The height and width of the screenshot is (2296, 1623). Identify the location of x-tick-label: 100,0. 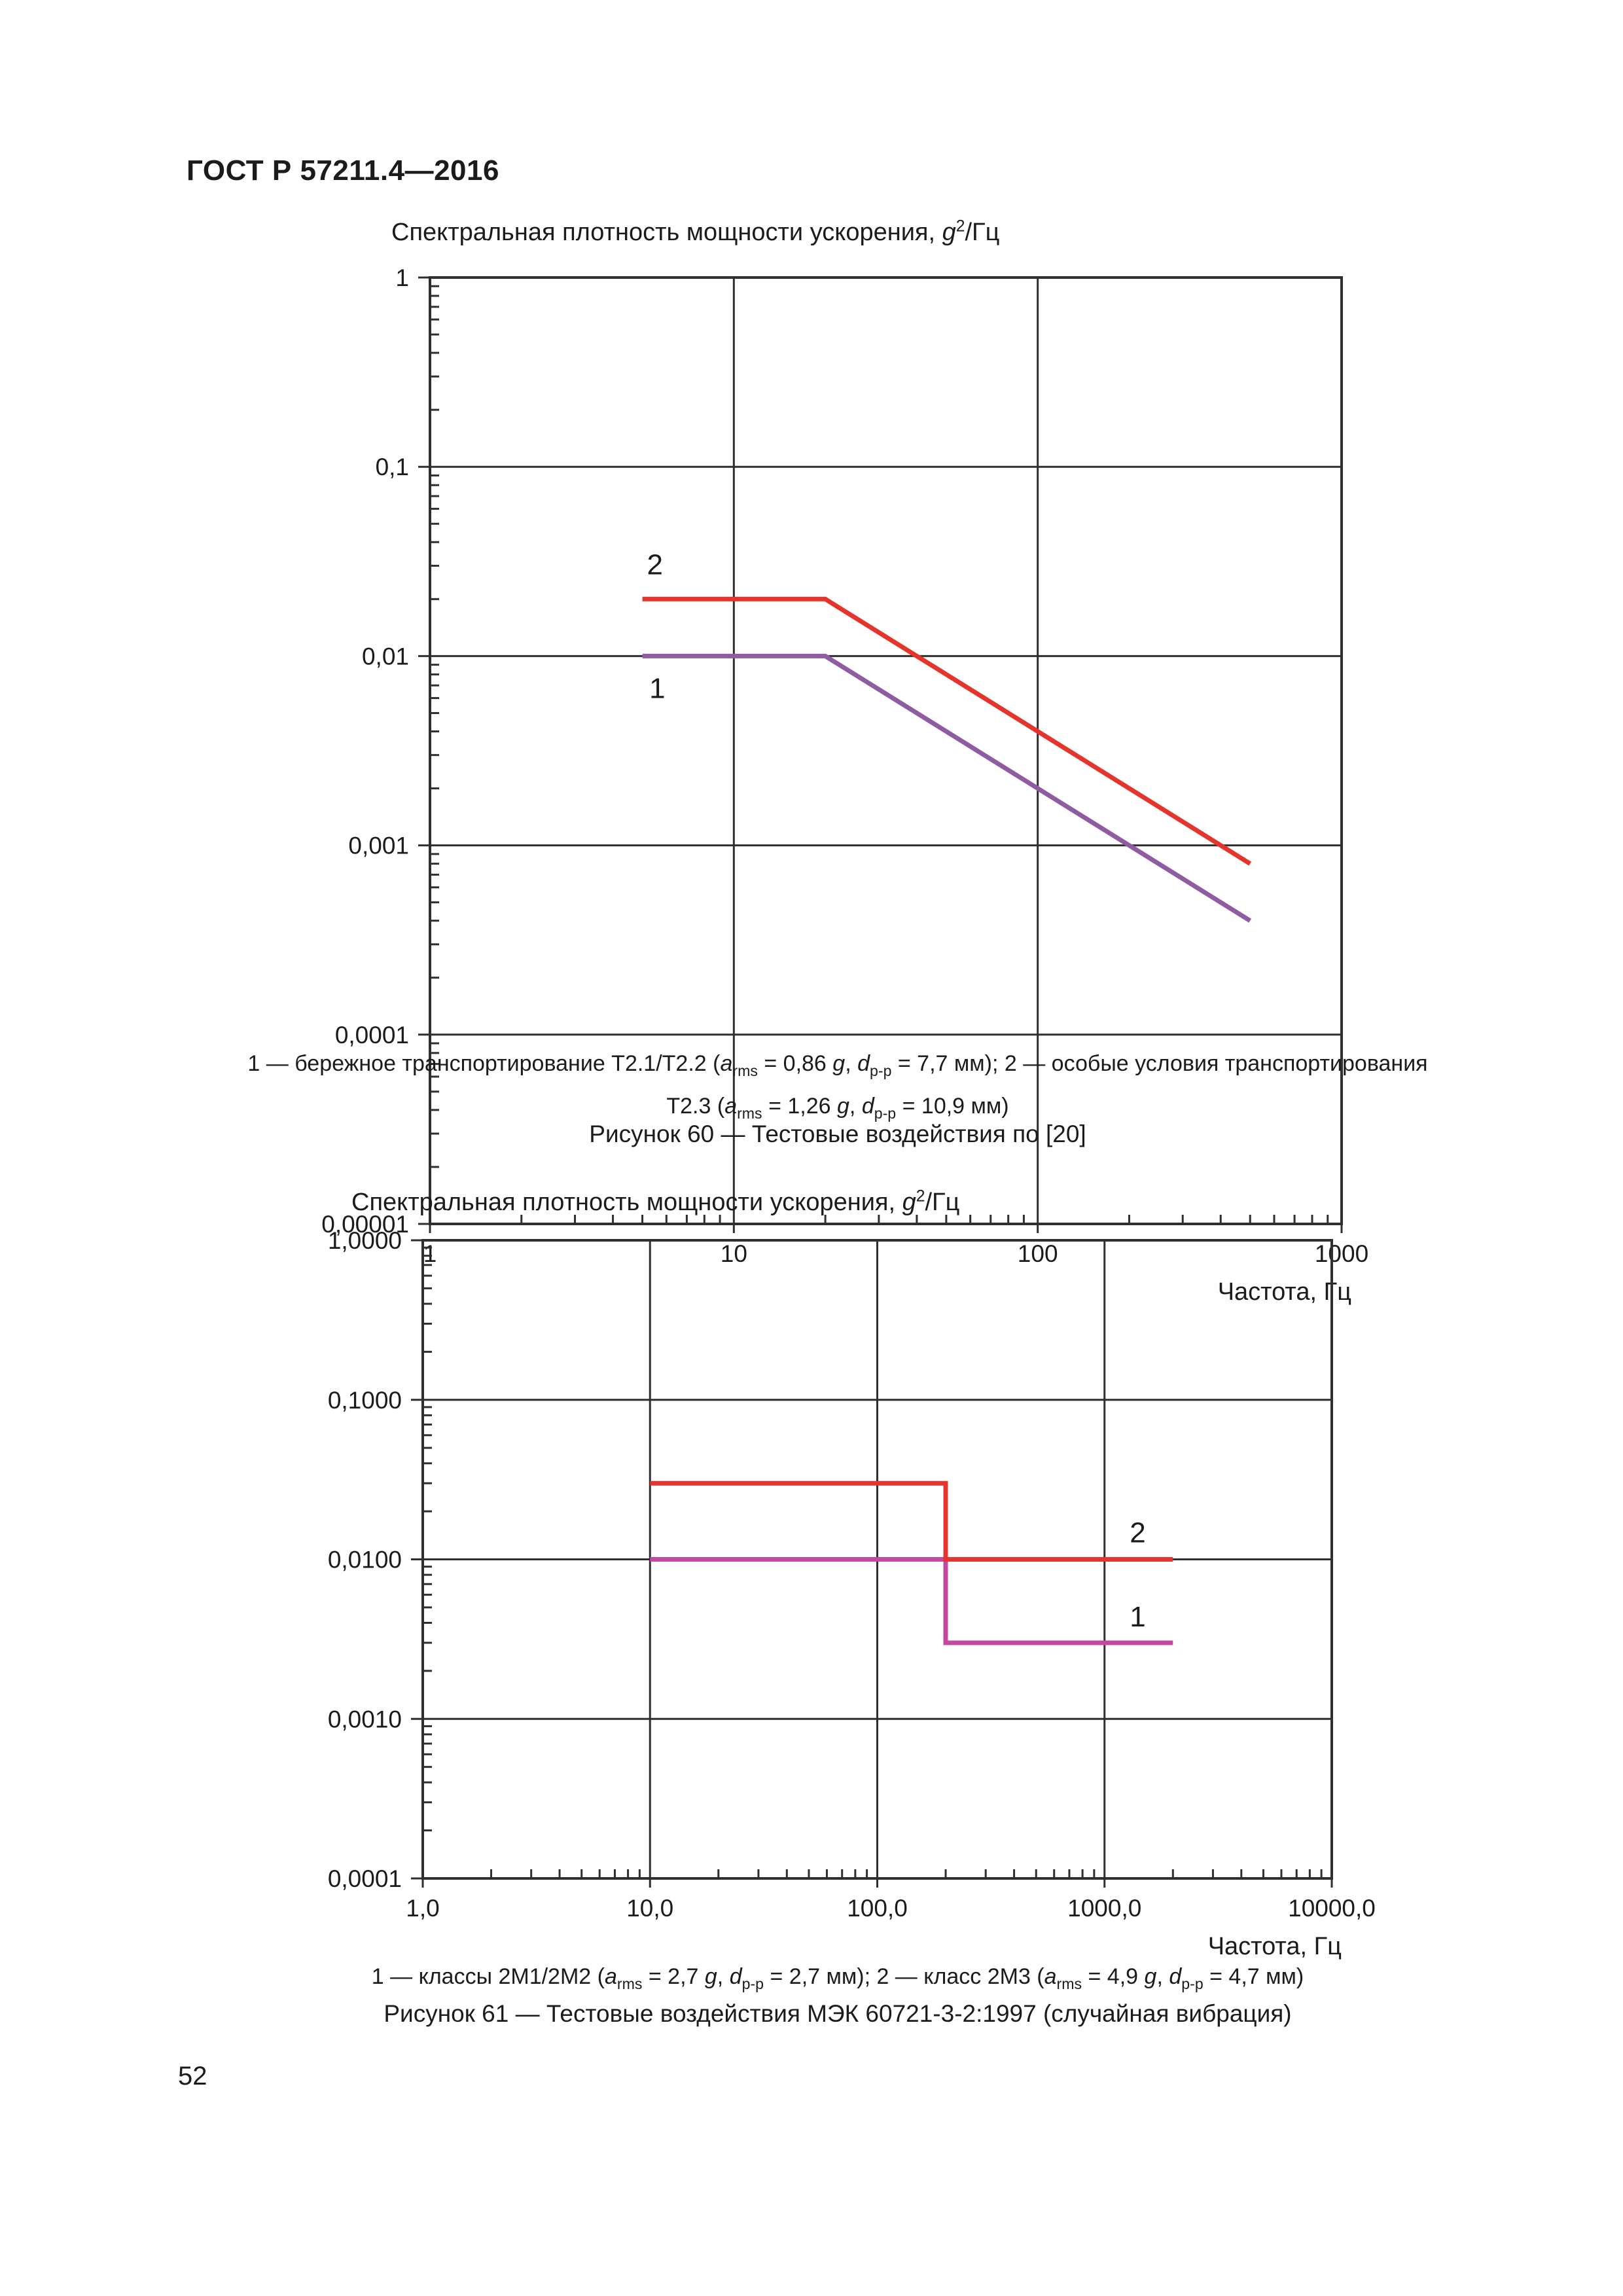
(877, 1908).